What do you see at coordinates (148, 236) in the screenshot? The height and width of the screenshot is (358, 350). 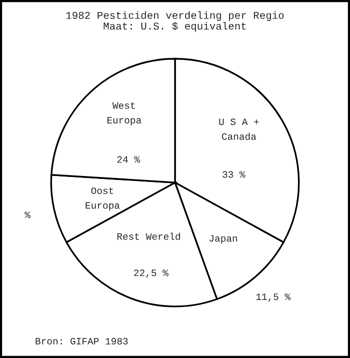 I see `slice-label: Rest Wereld` at bounding box center [148, 236].